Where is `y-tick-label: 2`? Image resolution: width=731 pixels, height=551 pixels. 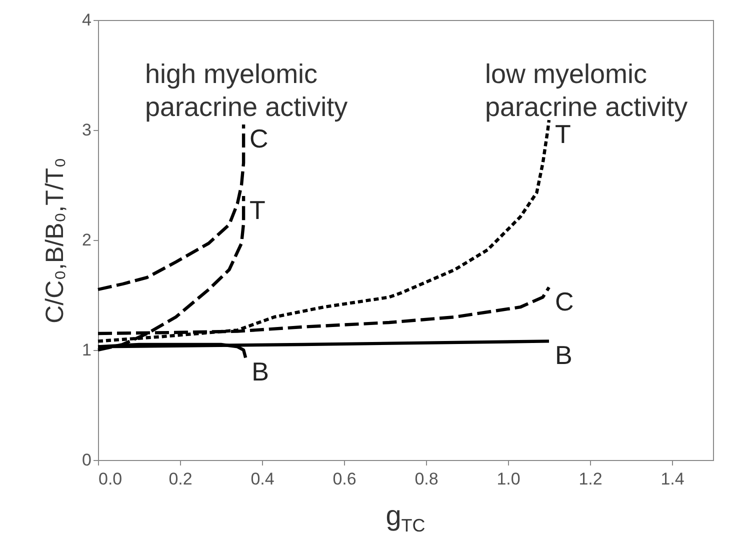 y-tick-label: 2 is located at coordinates (87, 240).